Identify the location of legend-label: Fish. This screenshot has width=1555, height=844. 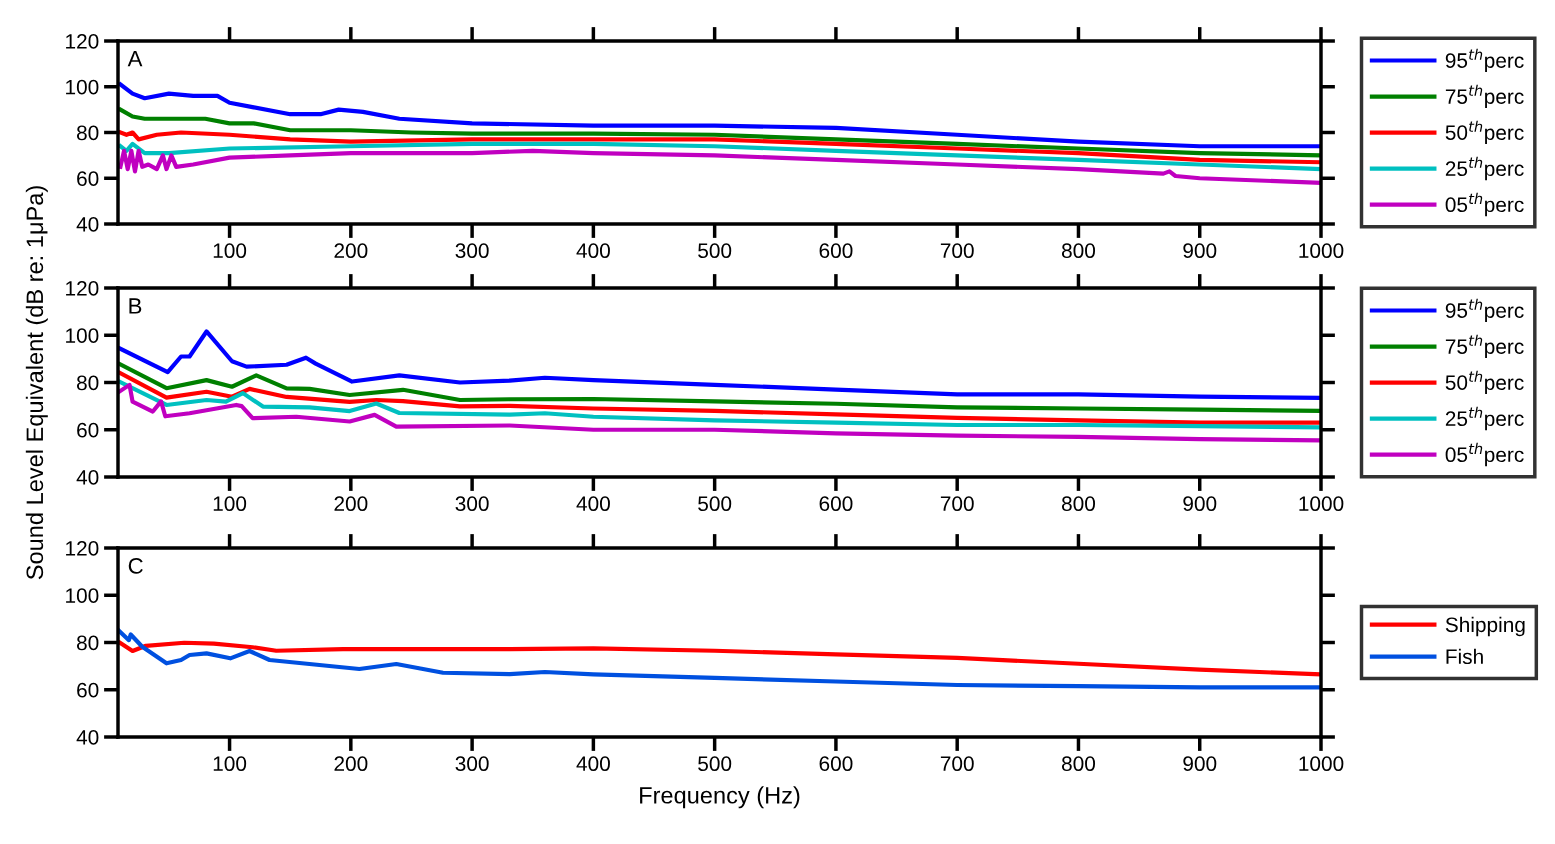
(1464, 656).